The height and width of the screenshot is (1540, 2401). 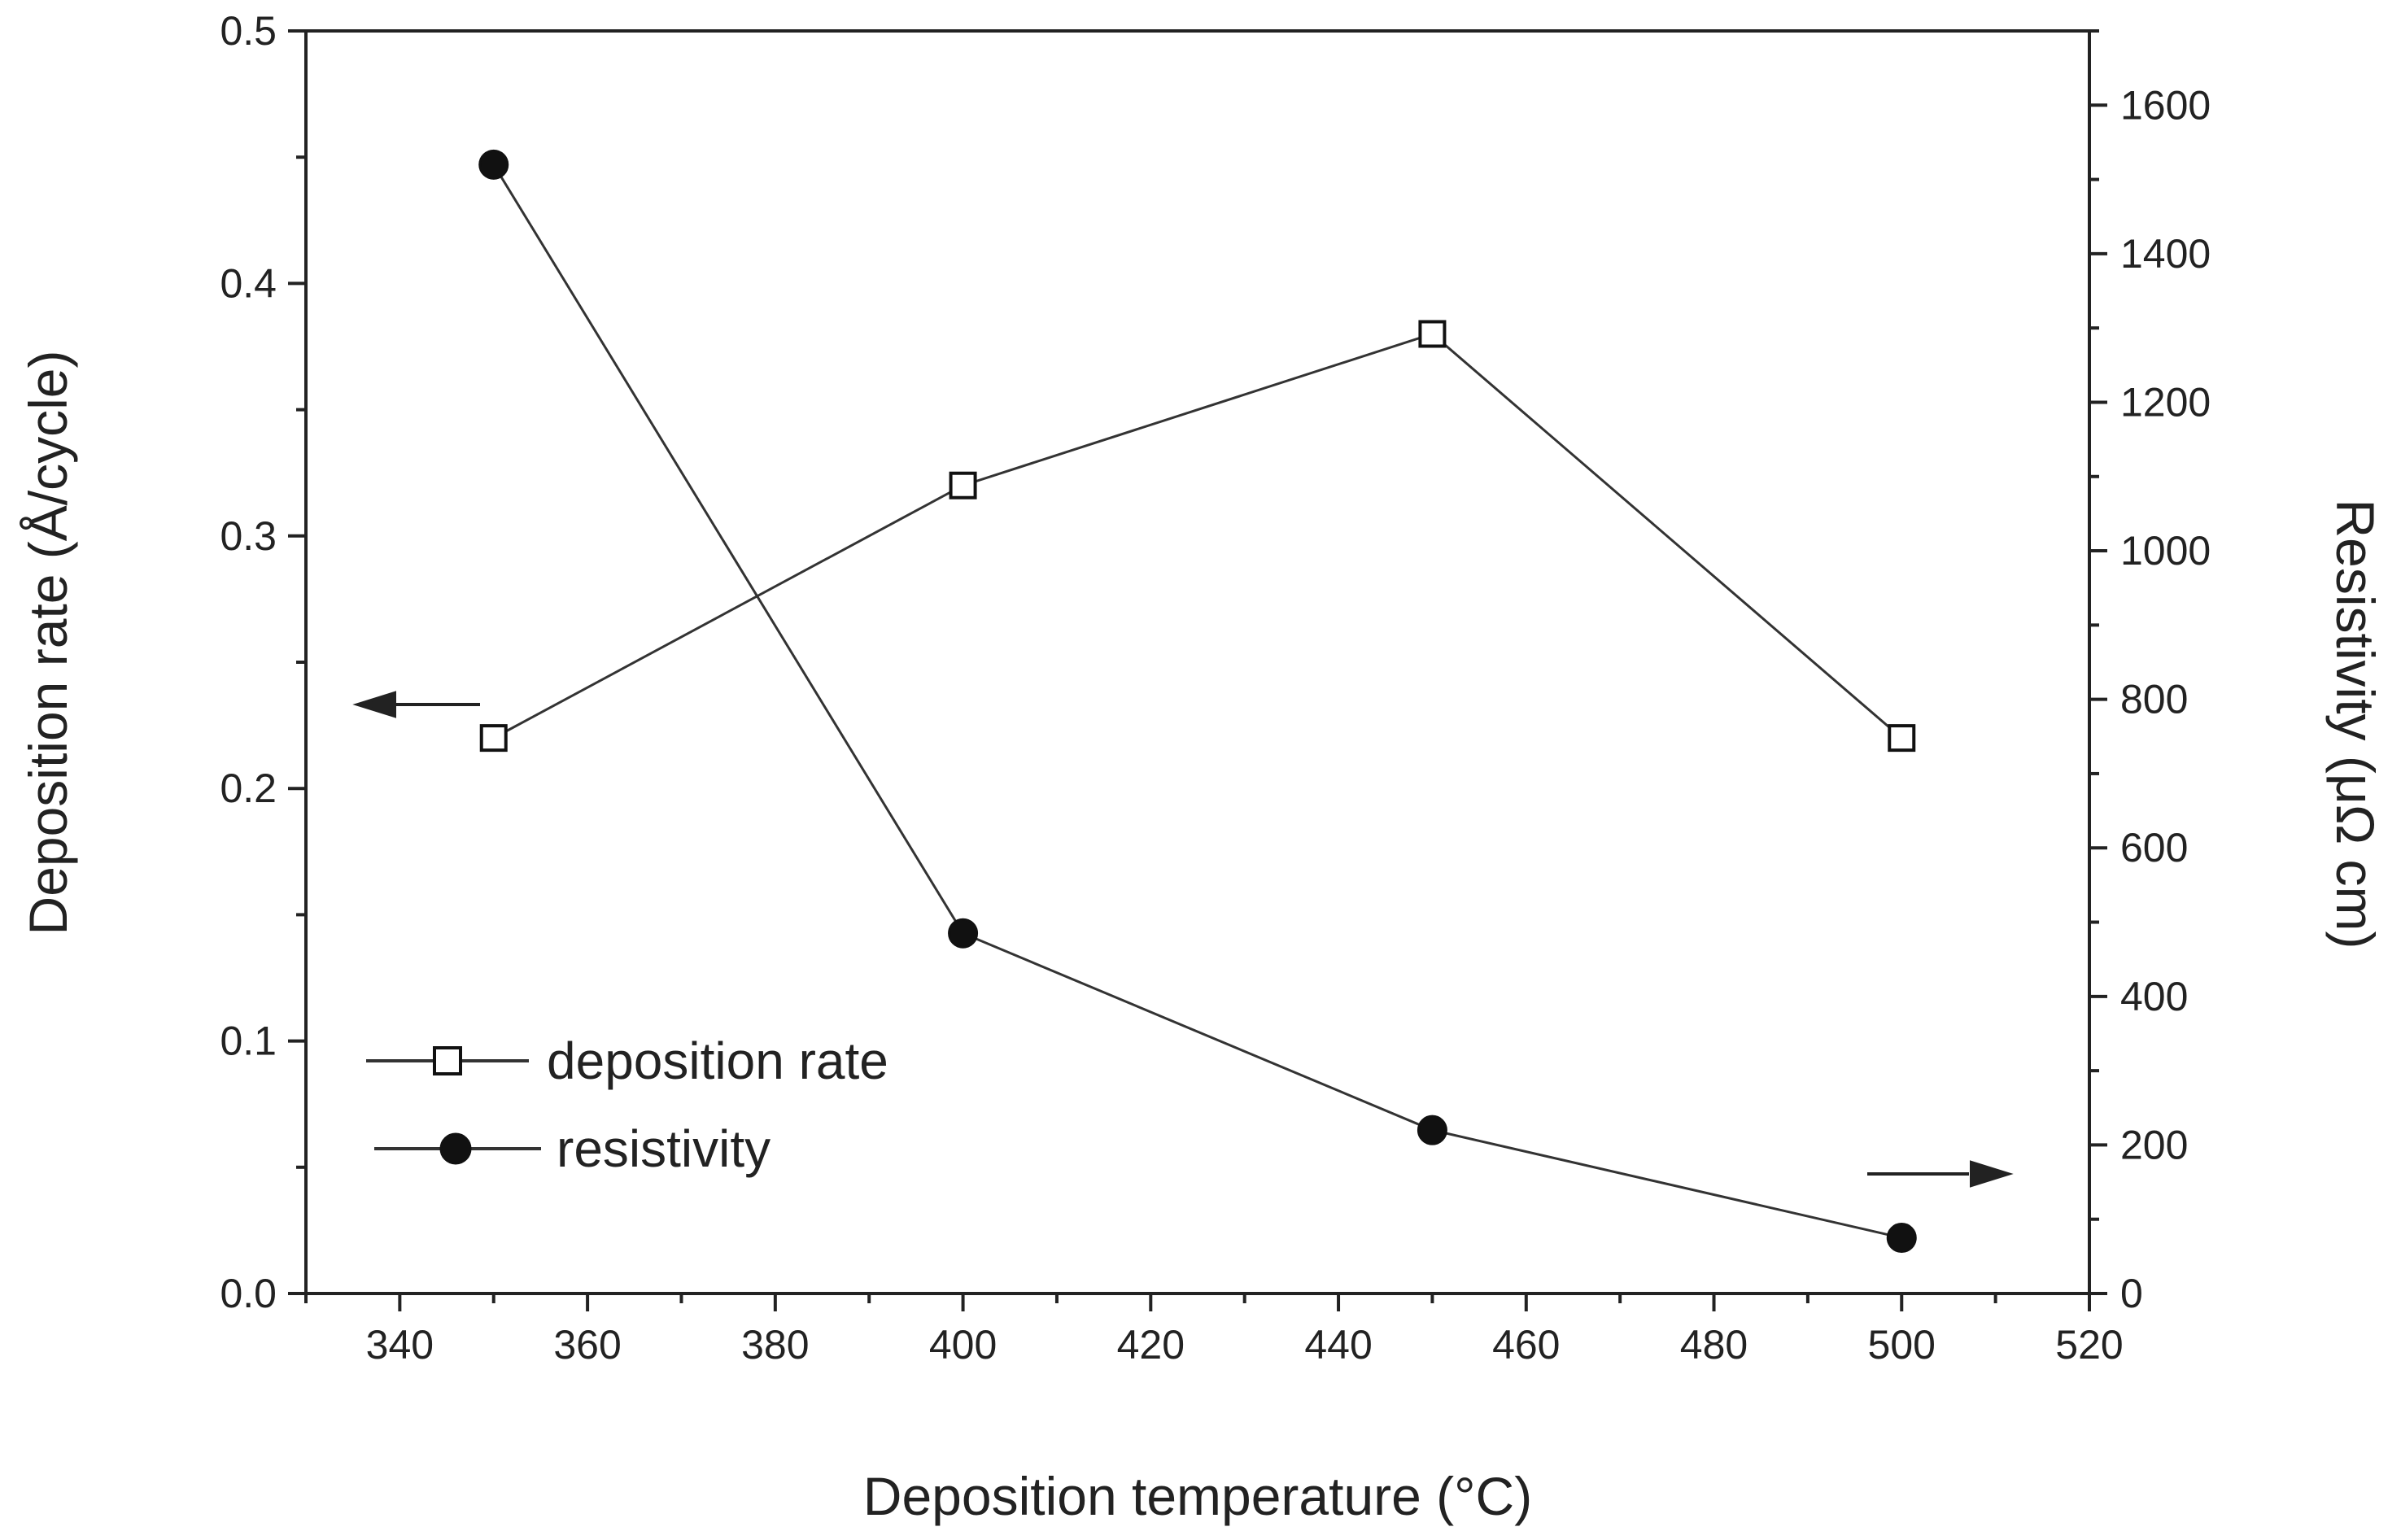 I want to click on left-y-tick-label: 0.4, so click(x=248, y=283).